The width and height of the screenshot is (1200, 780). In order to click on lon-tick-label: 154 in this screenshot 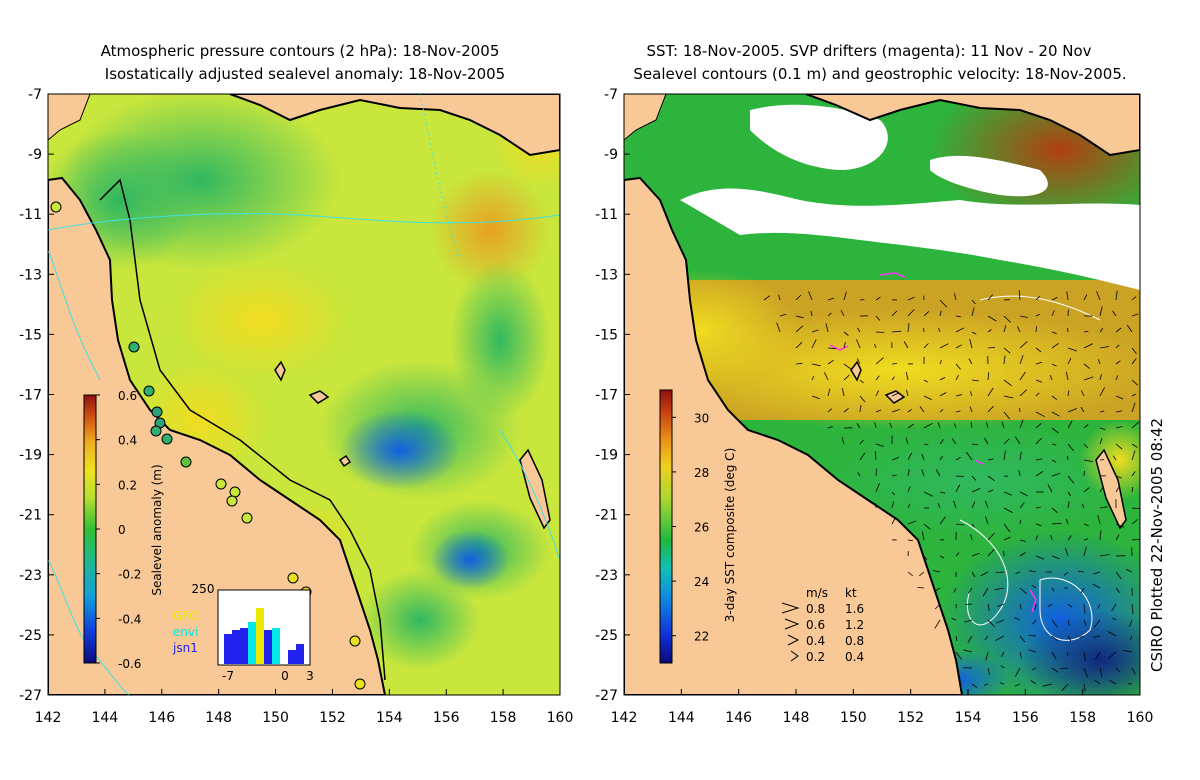, I will do `click(968, 718)`.